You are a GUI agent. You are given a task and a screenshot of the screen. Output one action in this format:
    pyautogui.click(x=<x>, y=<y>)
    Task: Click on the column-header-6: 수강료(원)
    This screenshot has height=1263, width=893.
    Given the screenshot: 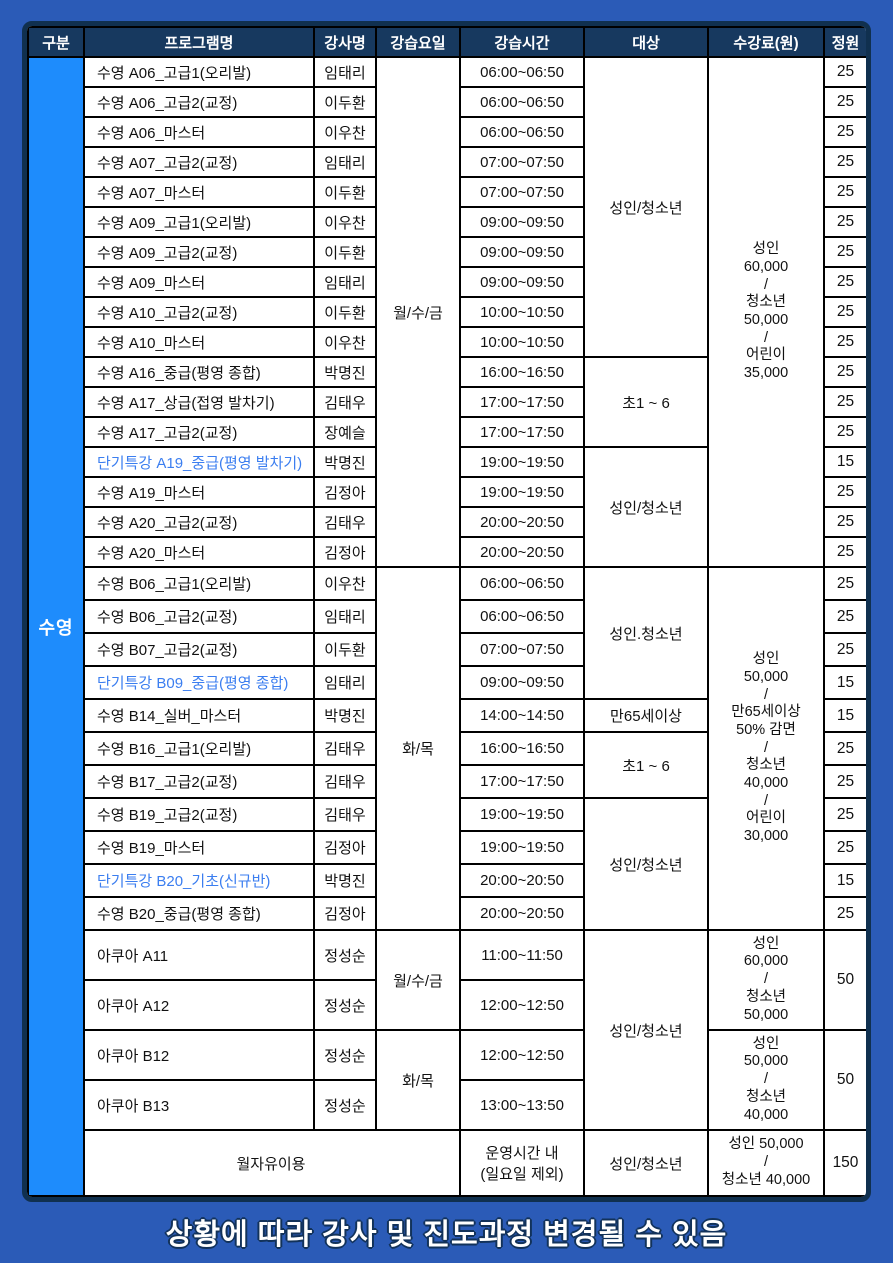 What is the action you would take?
    pyautogui.click(x=766, y=42)
    